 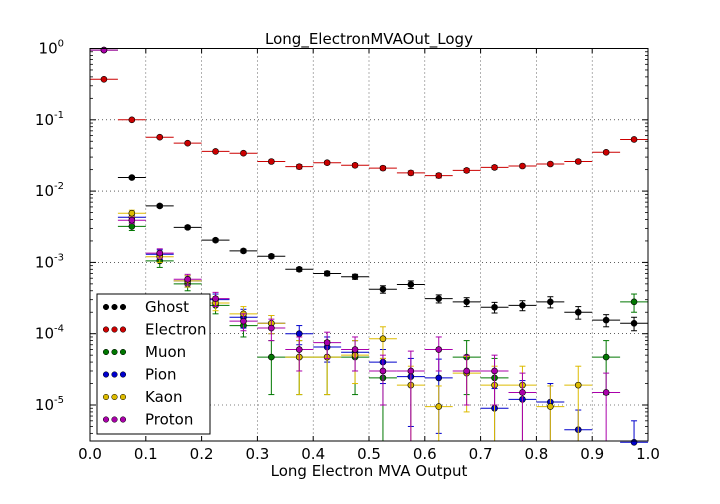 I want to click on legend-entry: Ghost, so click(x=145, y=307).